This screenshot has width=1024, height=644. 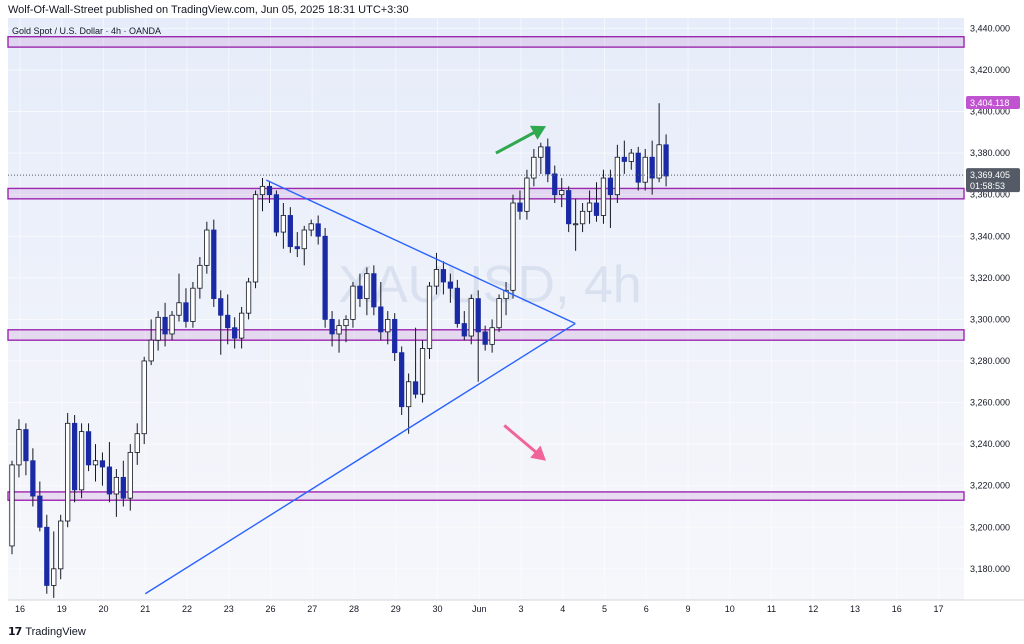 I want to click on current-price-badge, so click(x=993, y=180).